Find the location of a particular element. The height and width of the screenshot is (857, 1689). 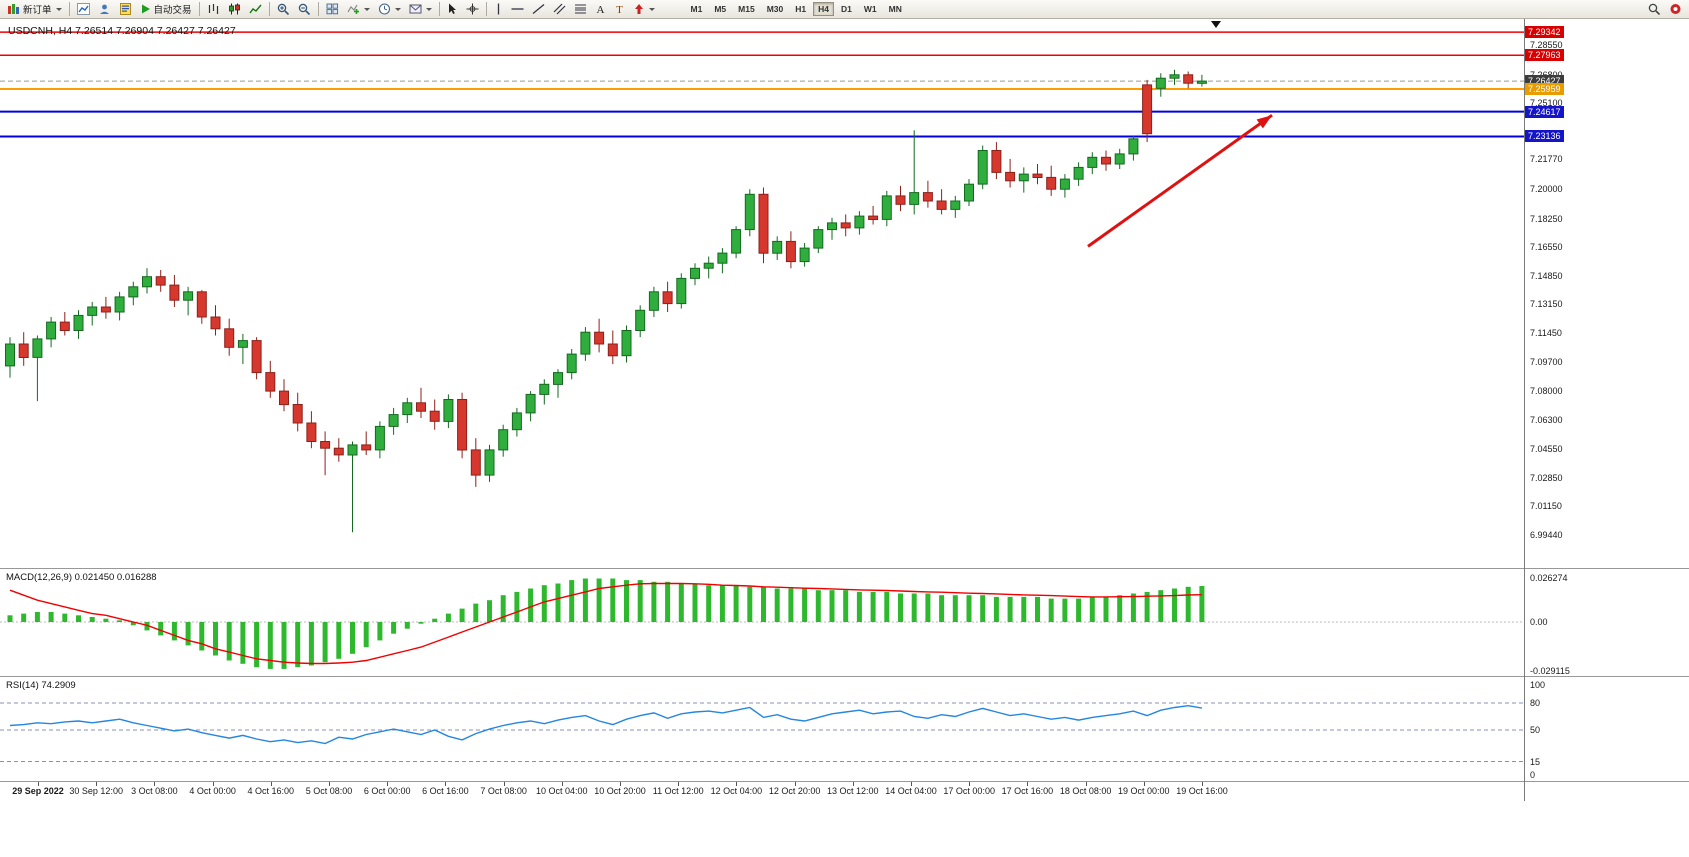

zoom-out-button is located at coordinates (304, 9).